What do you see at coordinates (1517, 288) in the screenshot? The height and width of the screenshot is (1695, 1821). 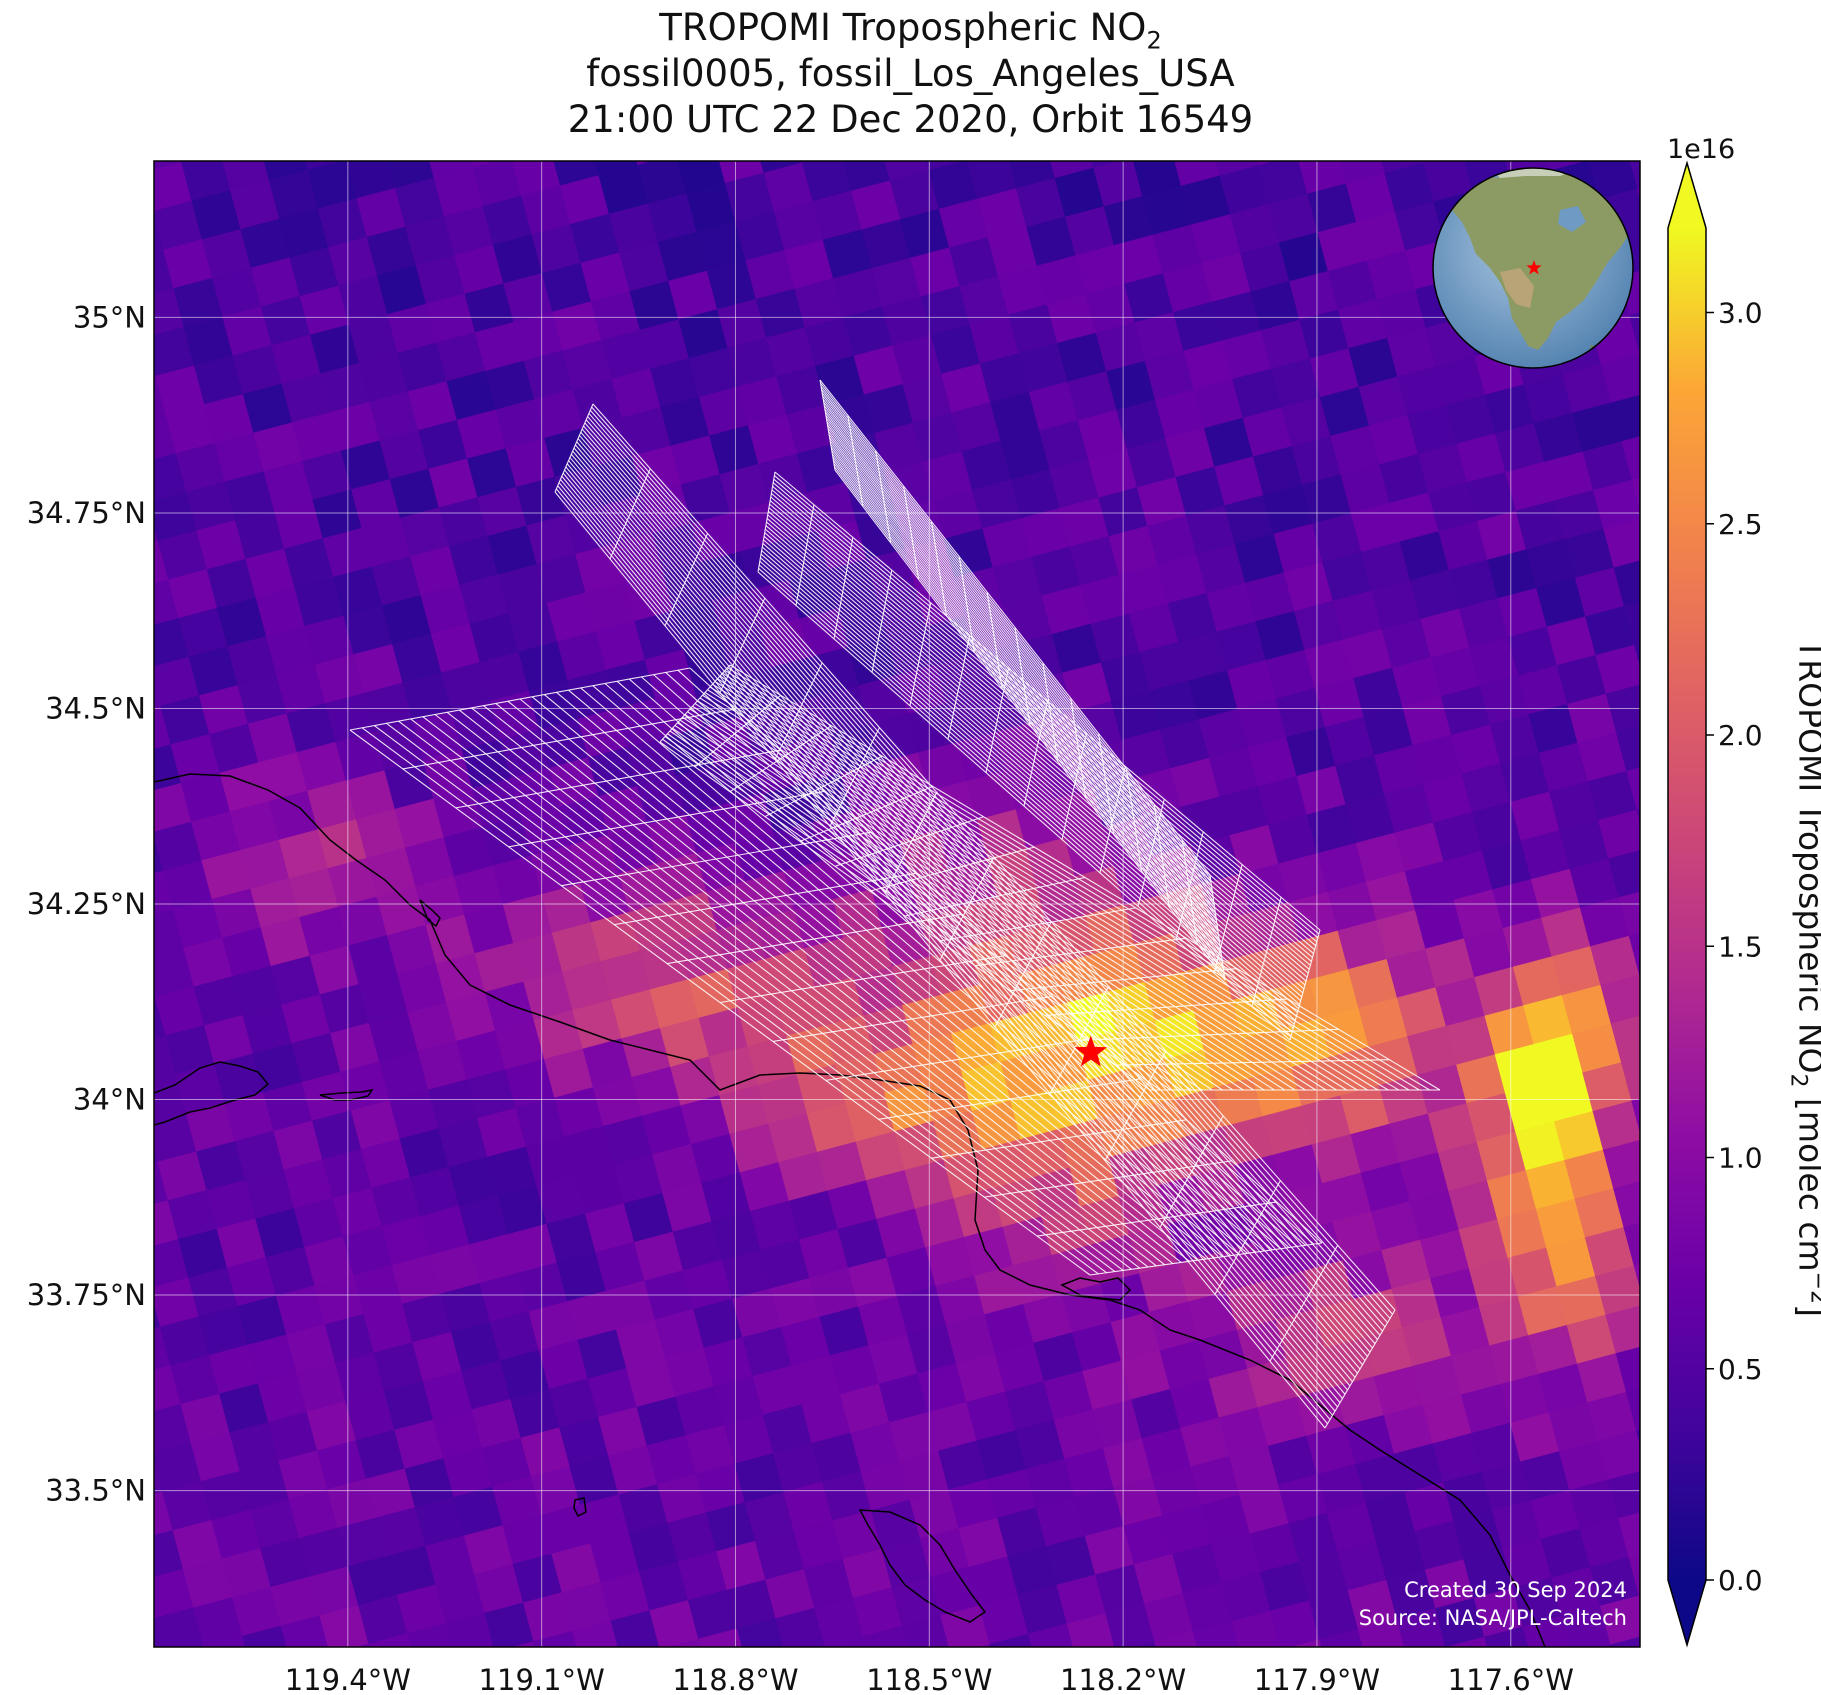 I see `globe-desert` at bounding box center [1517, 288].